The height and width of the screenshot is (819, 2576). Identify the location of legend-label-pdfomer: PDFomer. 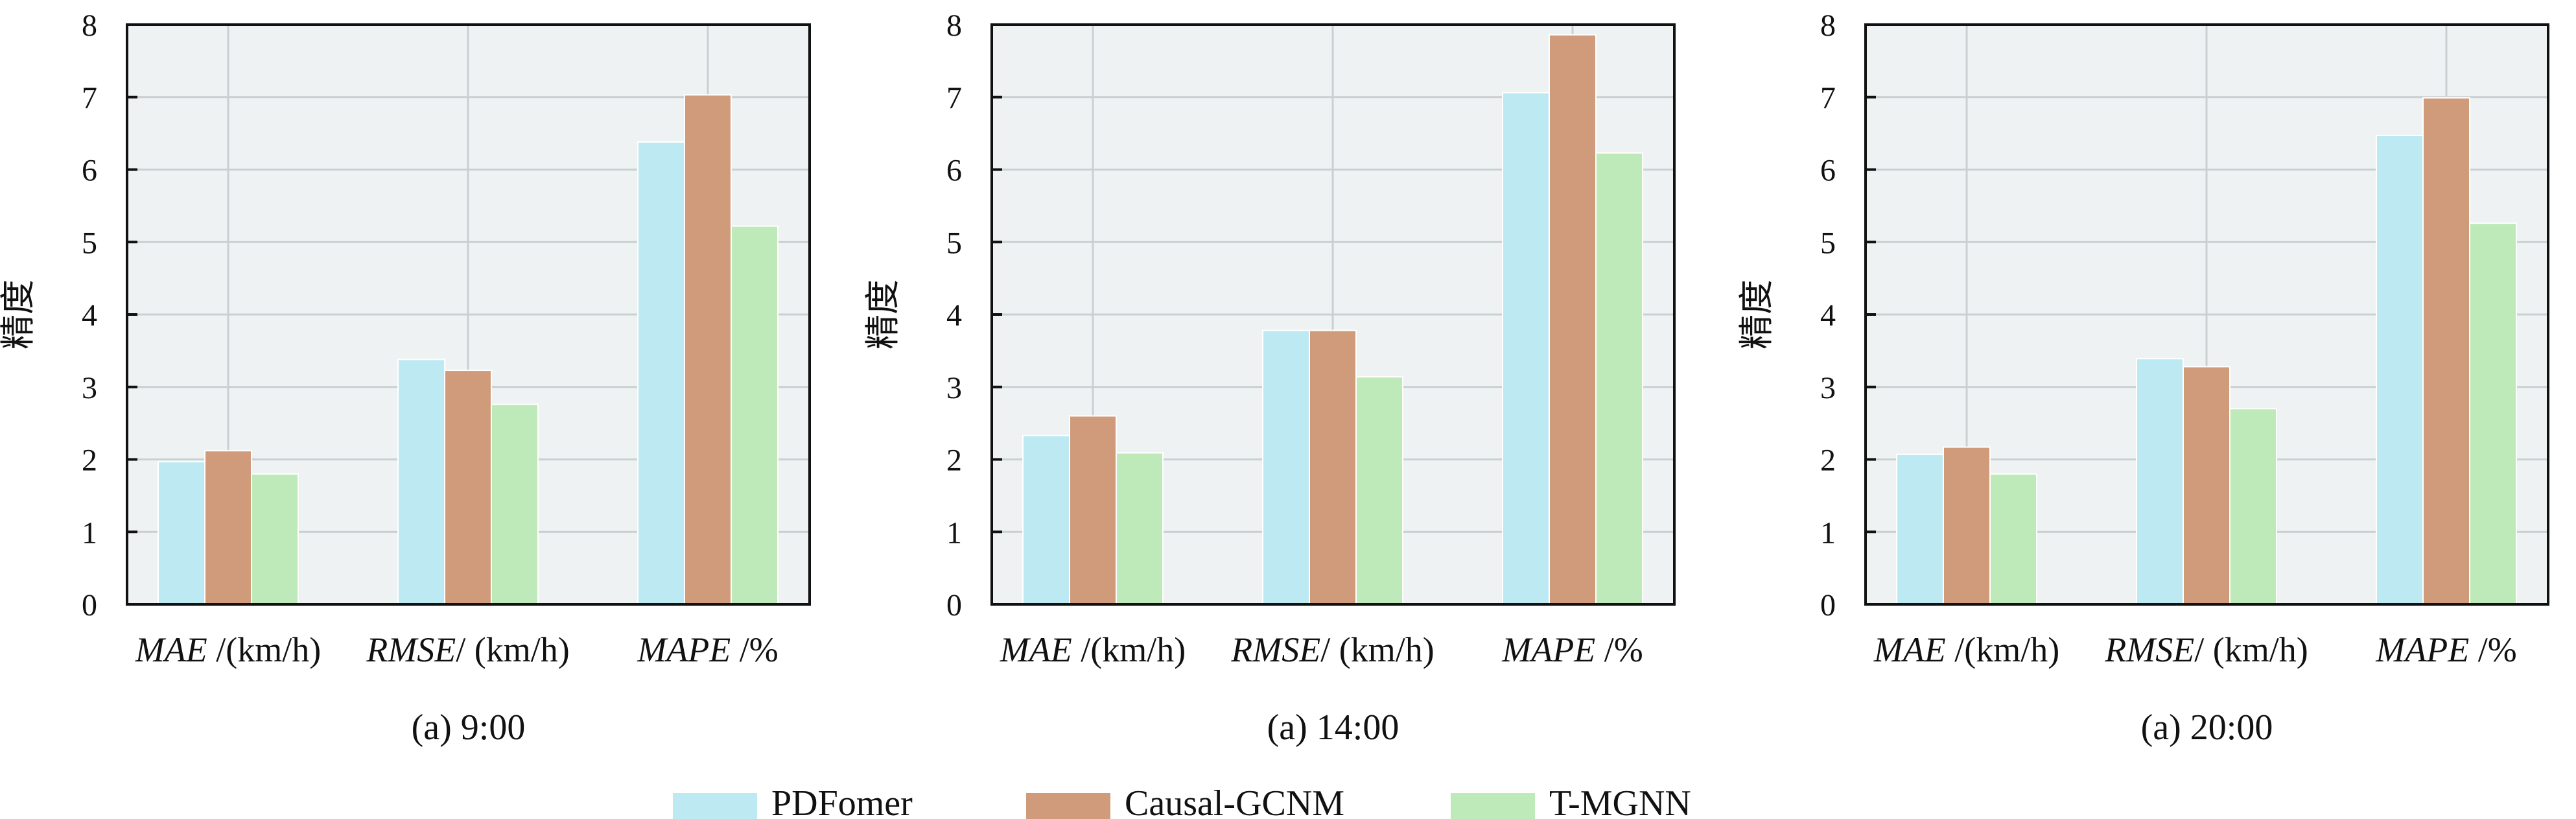
(842, 801).